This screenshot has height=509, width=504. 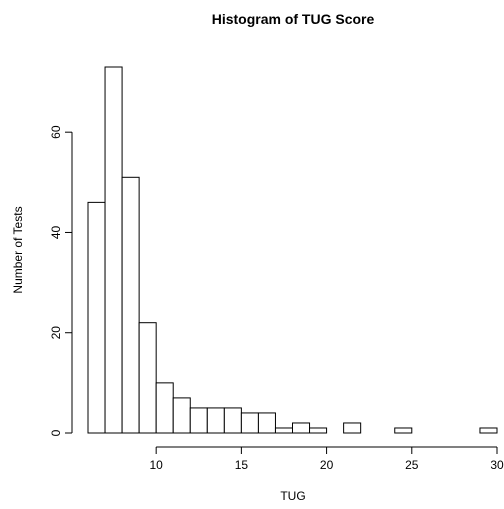 I want to click on y-axis-label: Number of Tests, so click(x=18, y=249).